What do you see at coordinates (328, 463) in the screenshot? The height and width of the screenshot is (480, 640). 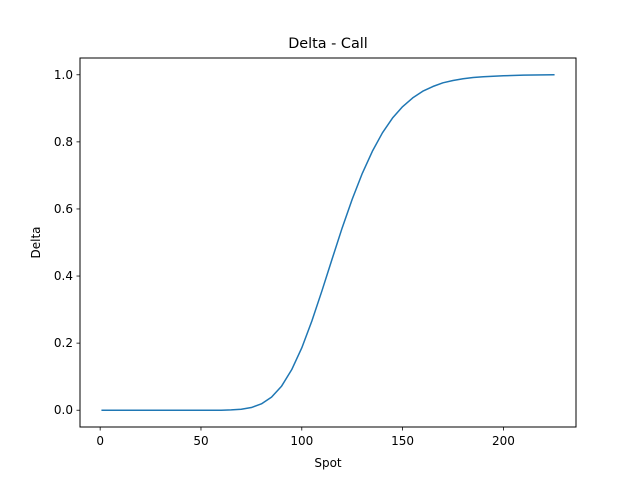 I see `x-axis-label: Spot` at bounding box center [328, 463].